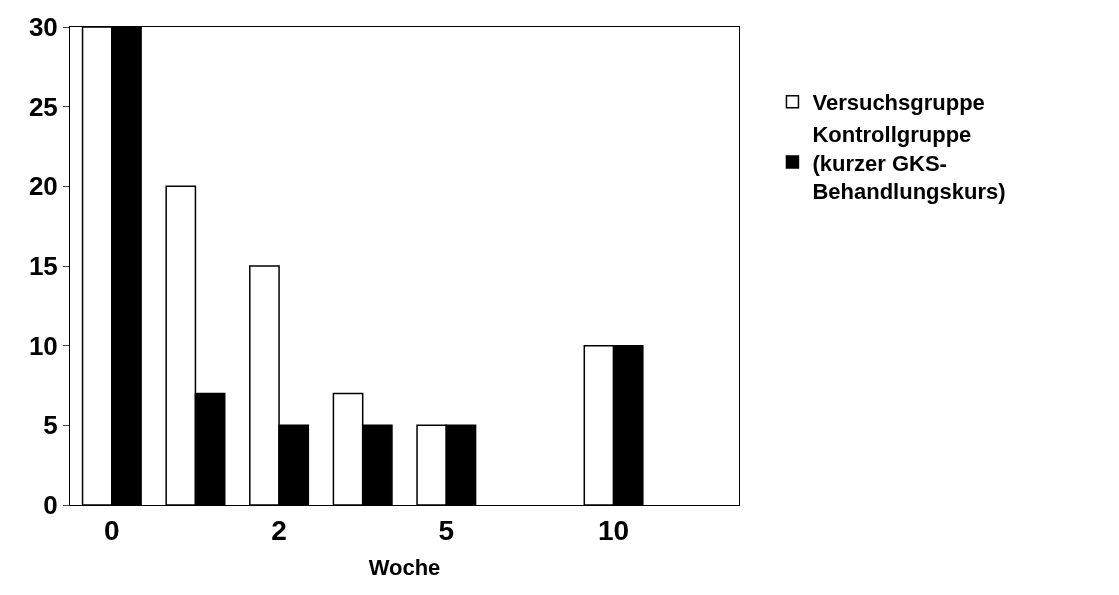  I want to click on x-tick-label: 5, so click(446, 530).